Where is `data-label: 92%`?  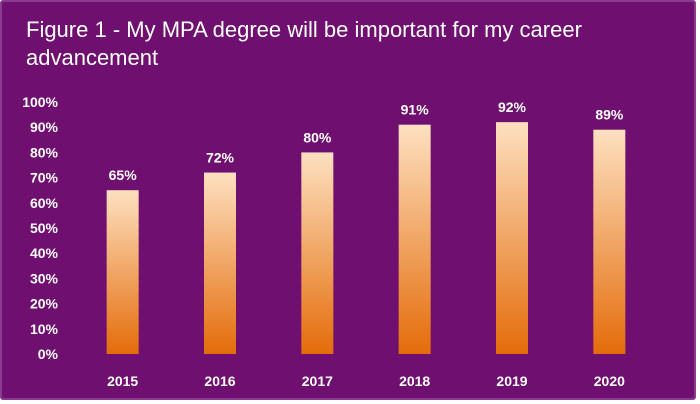
data-label: 92% is located at coordinates (512, 107).